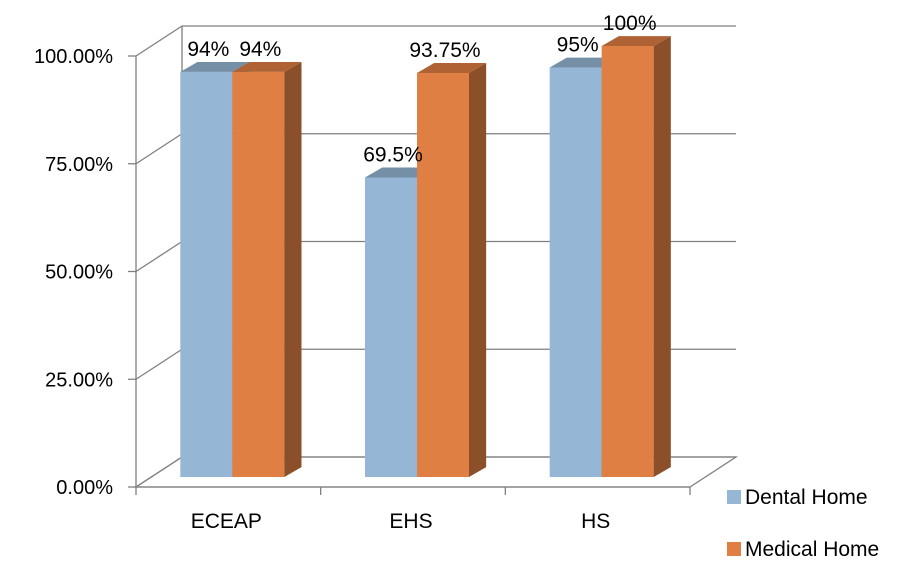  What do you see at coordinates (73, 57) in the screenshot?
I see `y-tick-label: 100.00%` at bounding box center [73, 57].